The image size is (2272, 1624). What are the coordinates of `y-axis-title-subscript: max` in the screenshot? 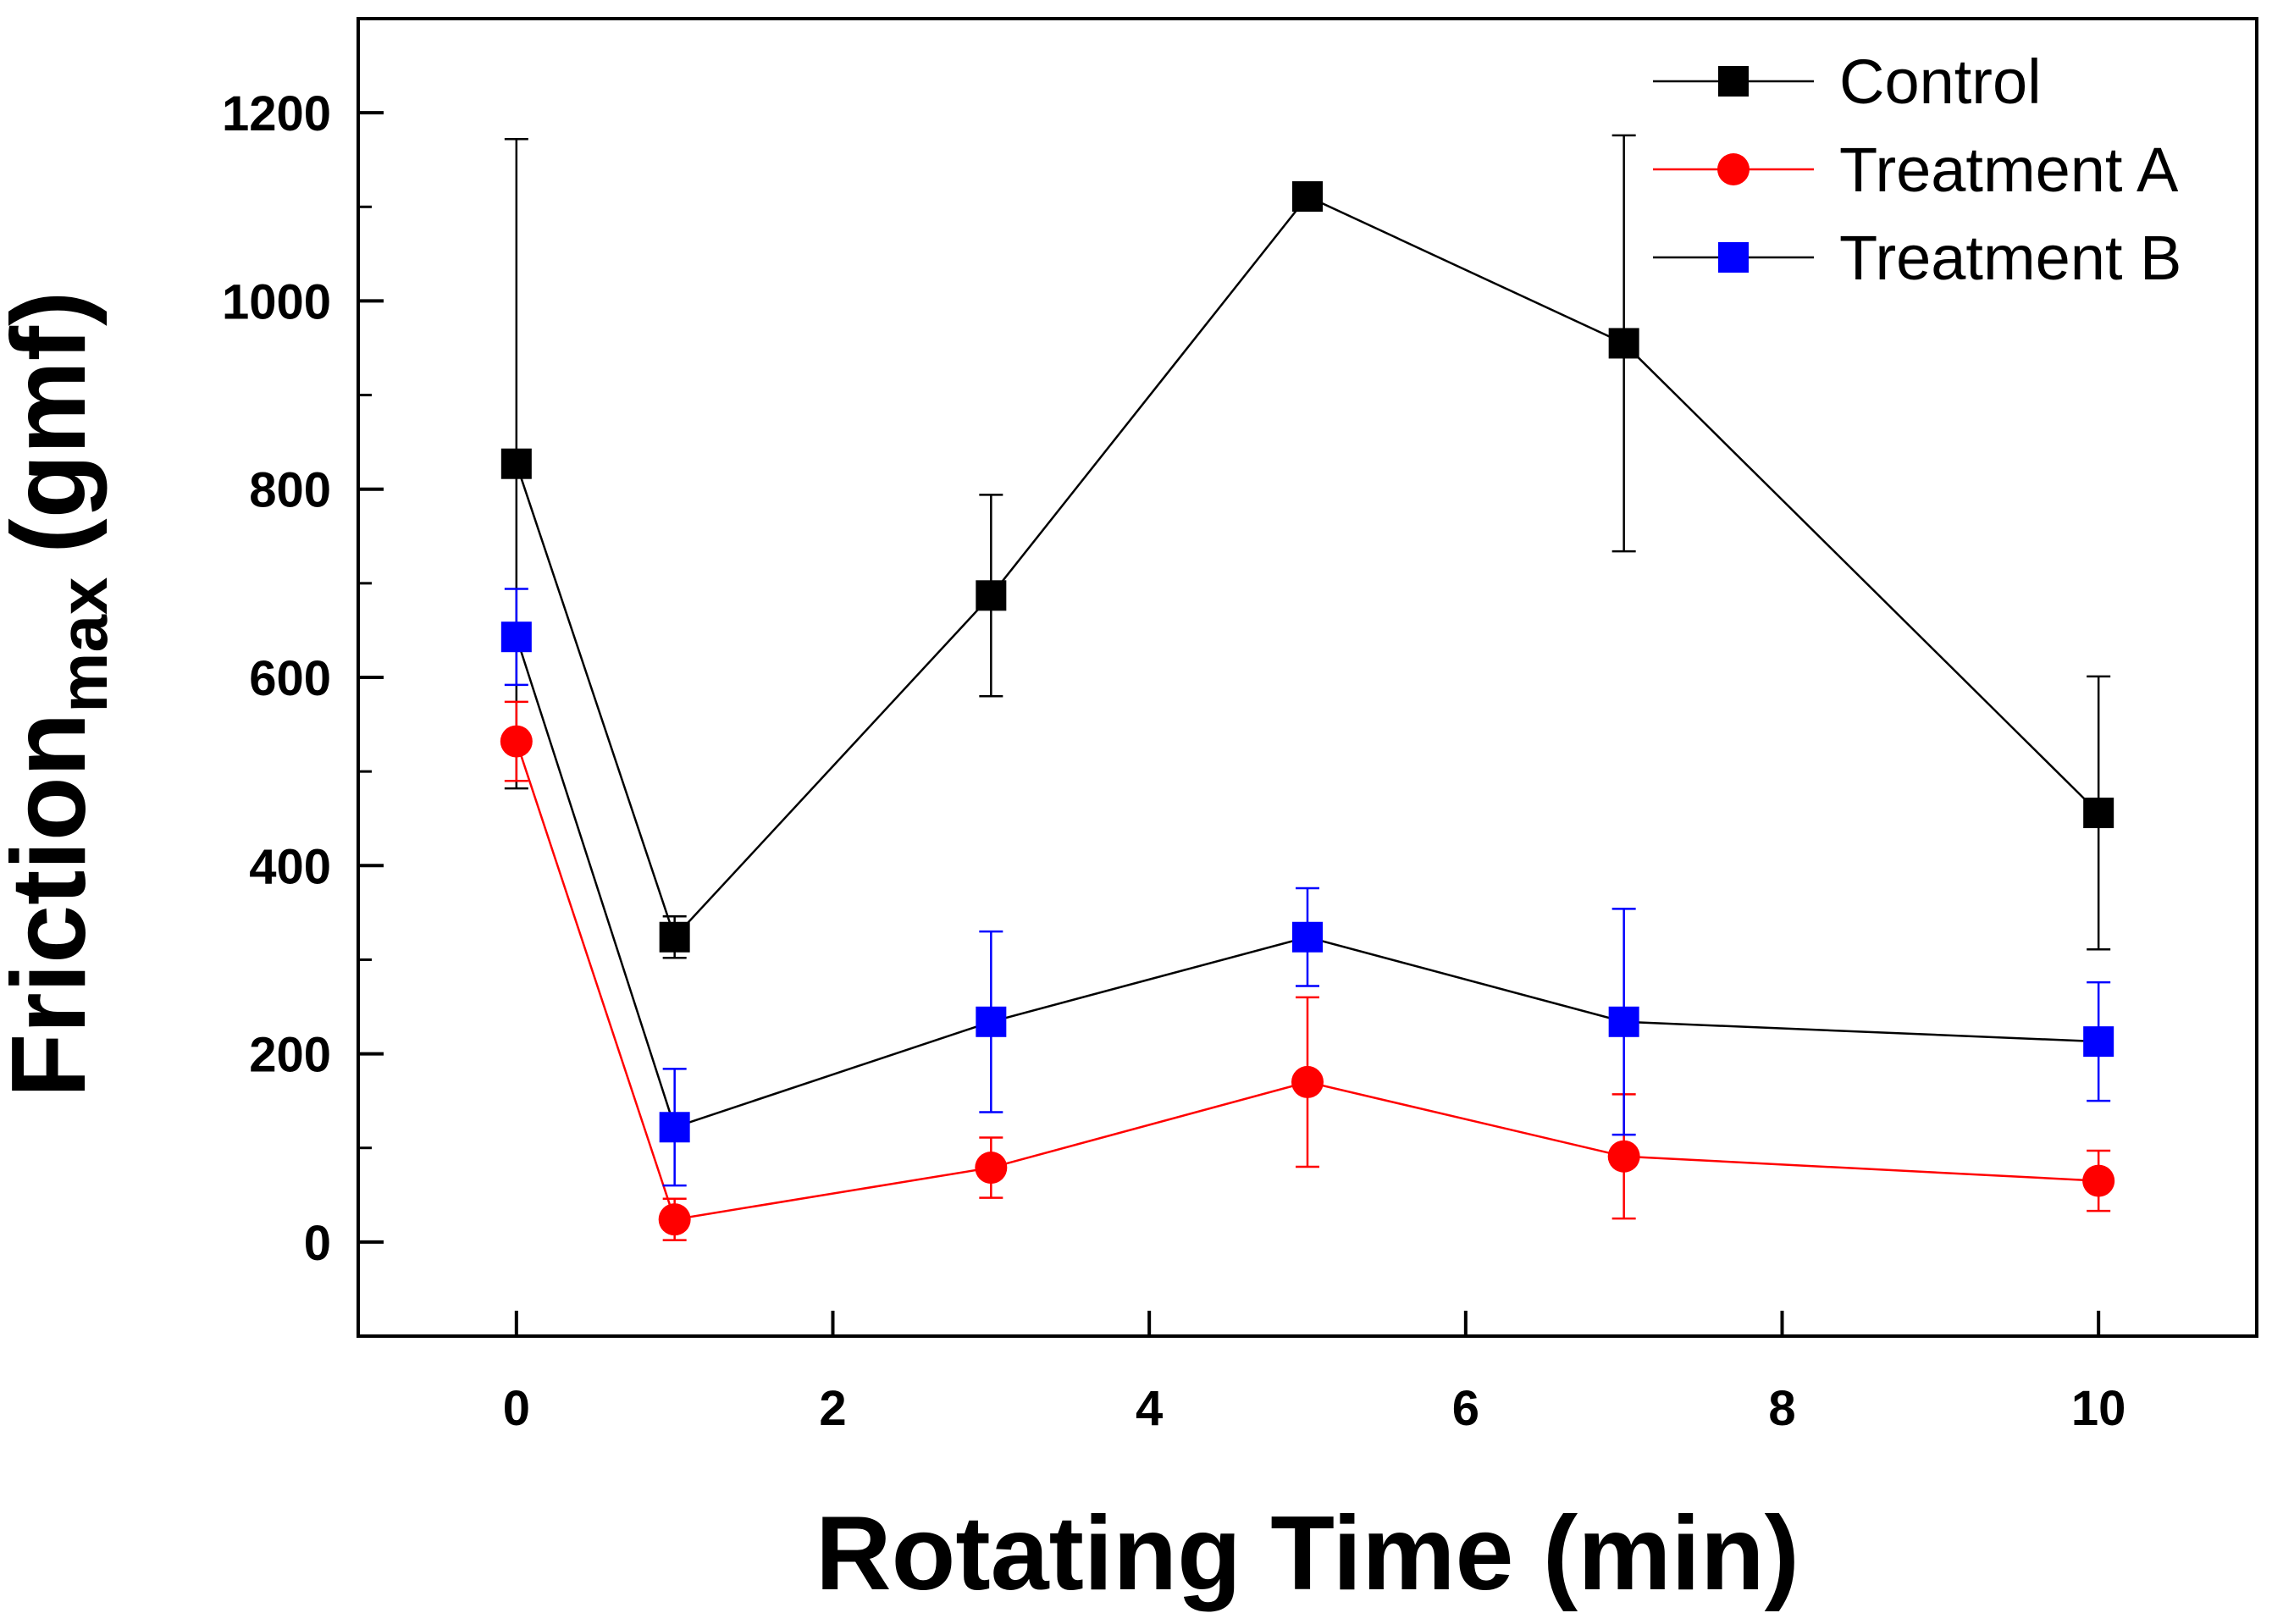 It's located at (83, 645).